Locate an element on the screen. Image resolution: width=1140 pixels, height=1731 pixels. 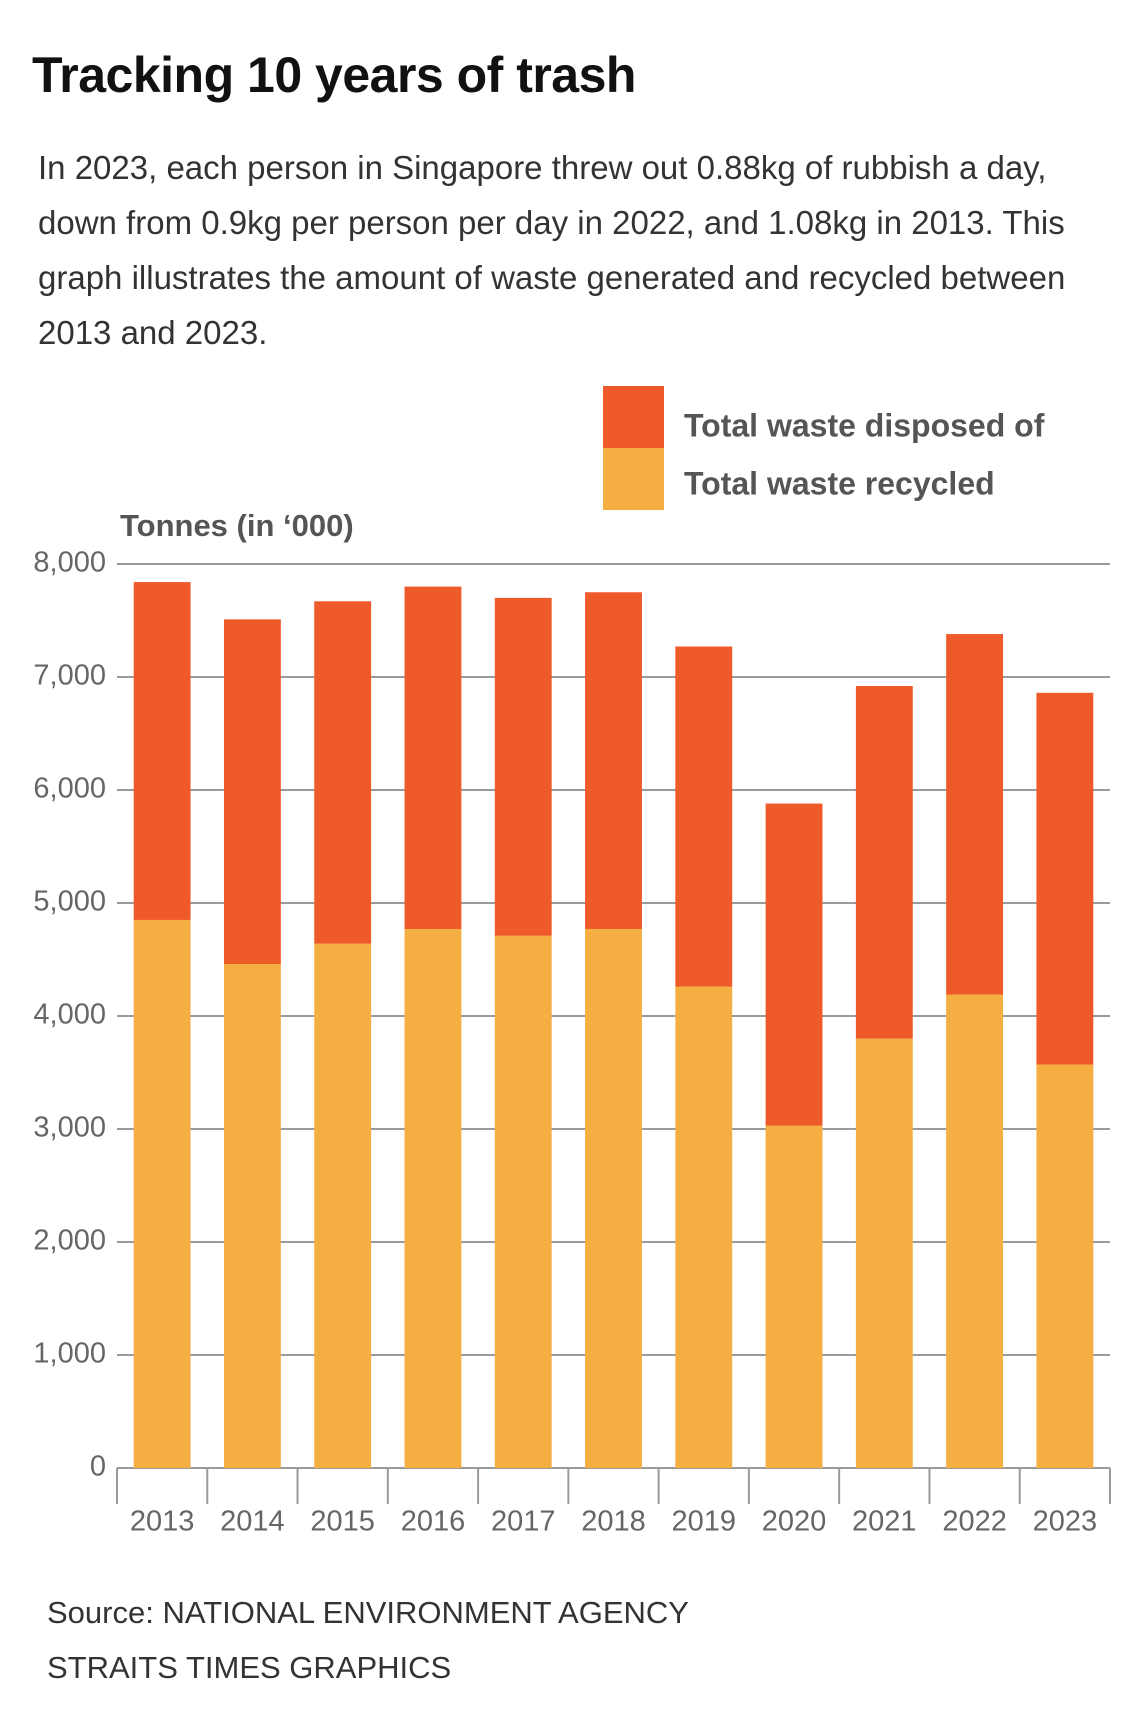
y-tick-label: 5,000 is located at coordinates (69, 902).